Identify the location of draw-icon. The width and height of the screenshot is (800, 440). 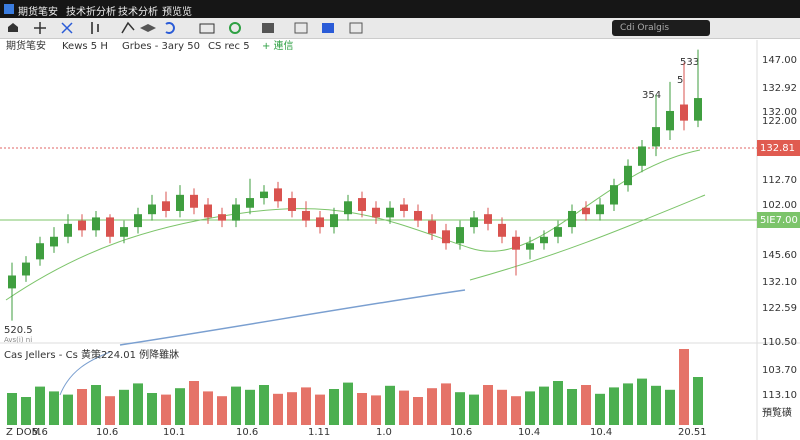
(67, 28).